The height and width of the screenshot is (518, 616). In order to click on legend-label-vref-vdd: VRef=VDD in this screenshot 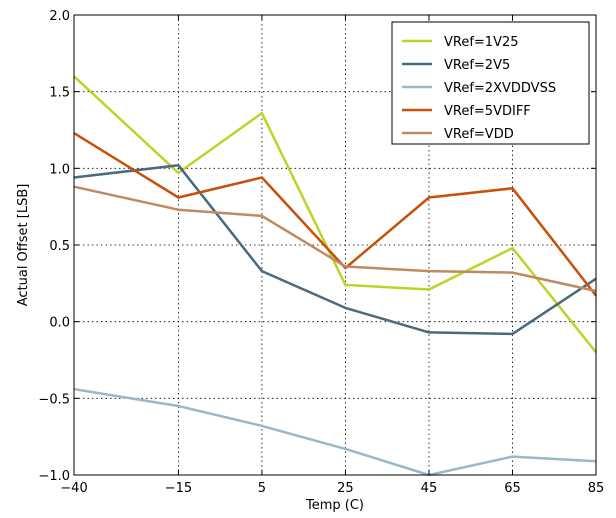, I will do `click(479, 134)`.